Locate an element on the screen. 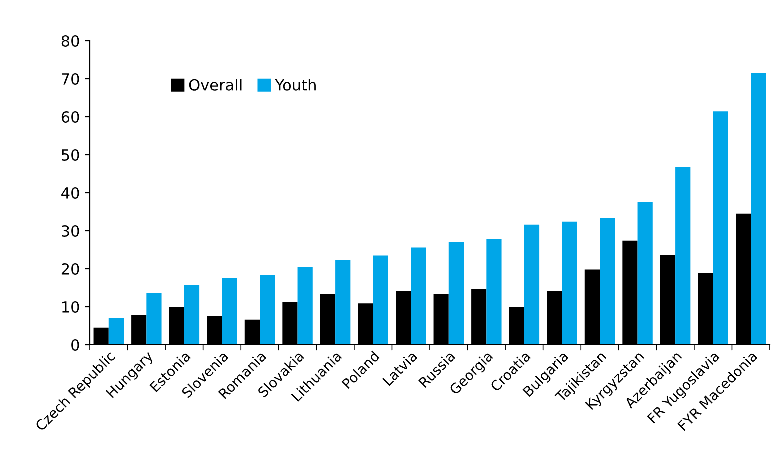  legend-label: Overall is located at coordinates (215, 85).